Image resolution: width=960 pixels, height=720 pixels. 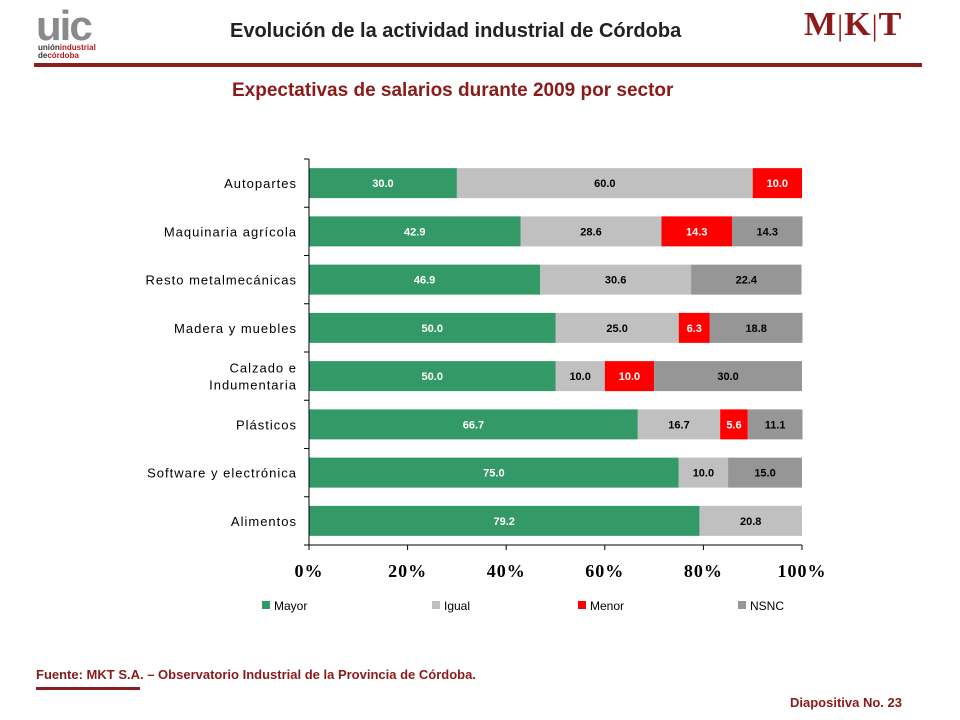 I want to click on data-label: 11.1, so click(x=775, y=425).